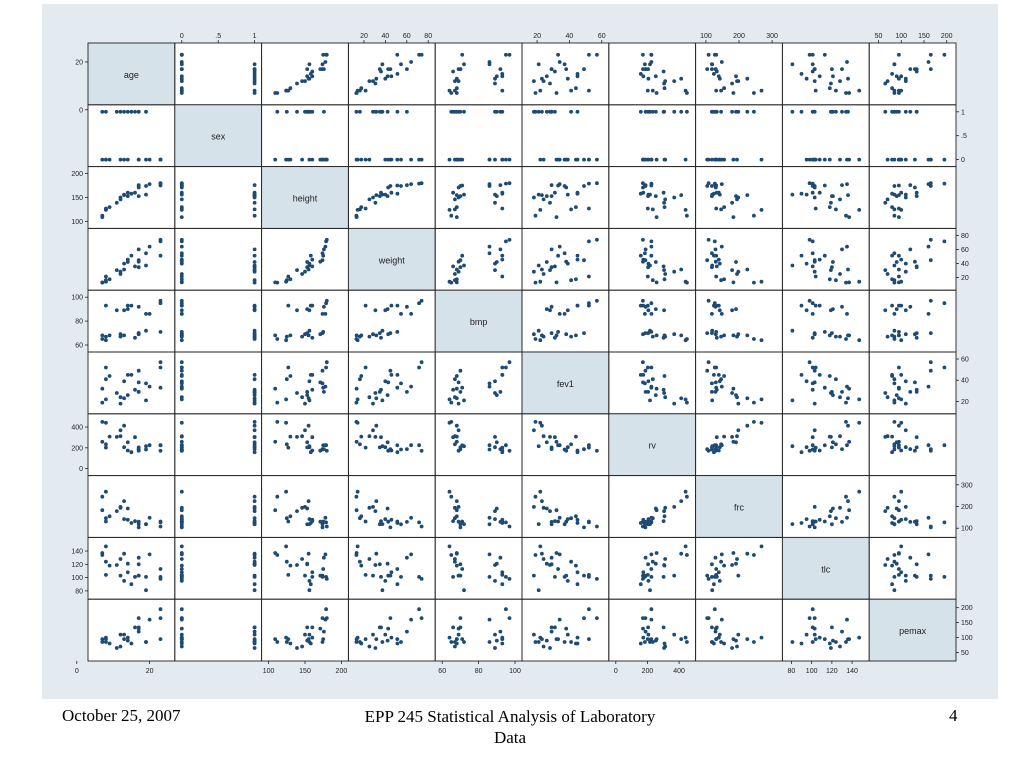 This screenshot has width=1024, height=768. I want to click on diagonal-cell-bmp, so click(478, 321).